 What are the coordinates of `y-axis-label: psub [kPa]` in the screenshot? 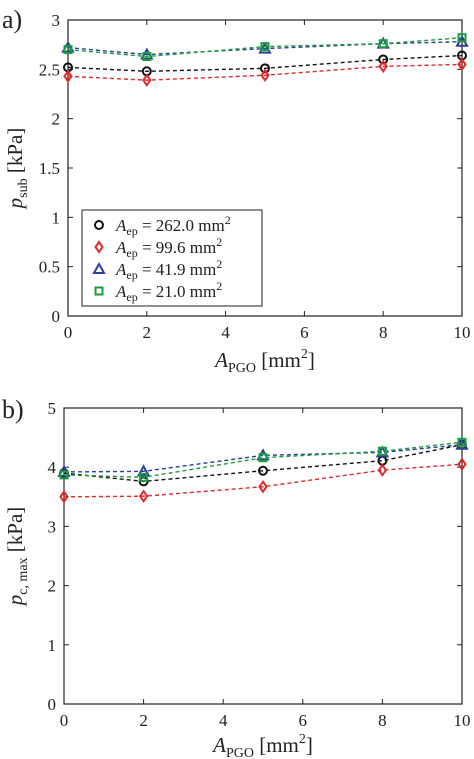 It's located at (17, 169).